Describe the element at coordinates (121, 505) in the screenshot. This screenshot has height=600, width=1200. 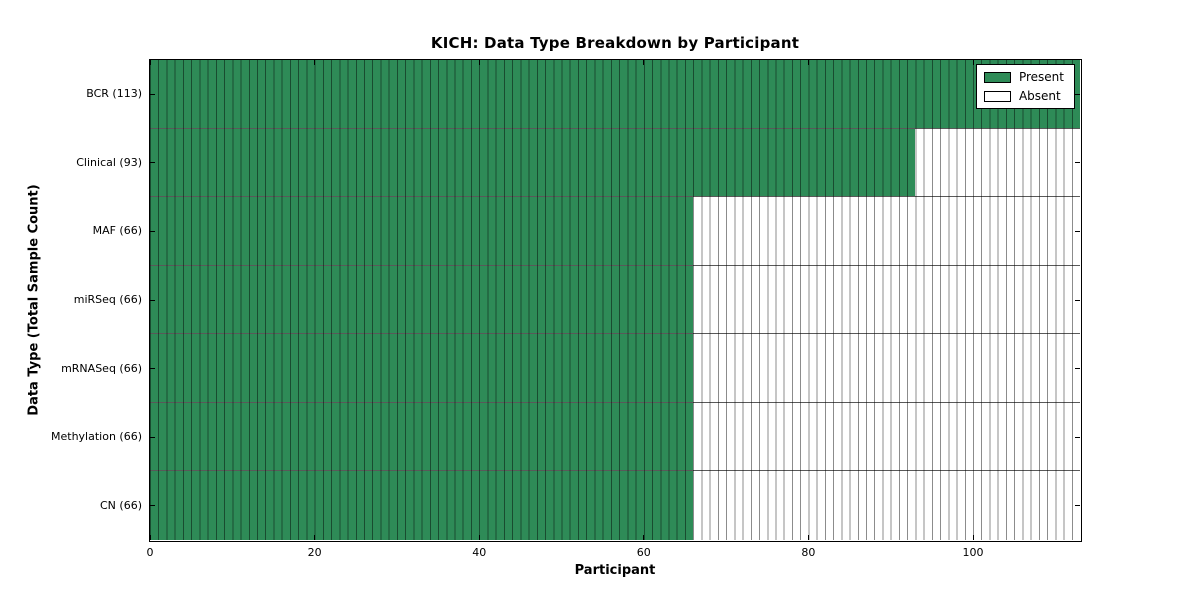
I see `y-tick-label-CN: CN (66)` at that location.